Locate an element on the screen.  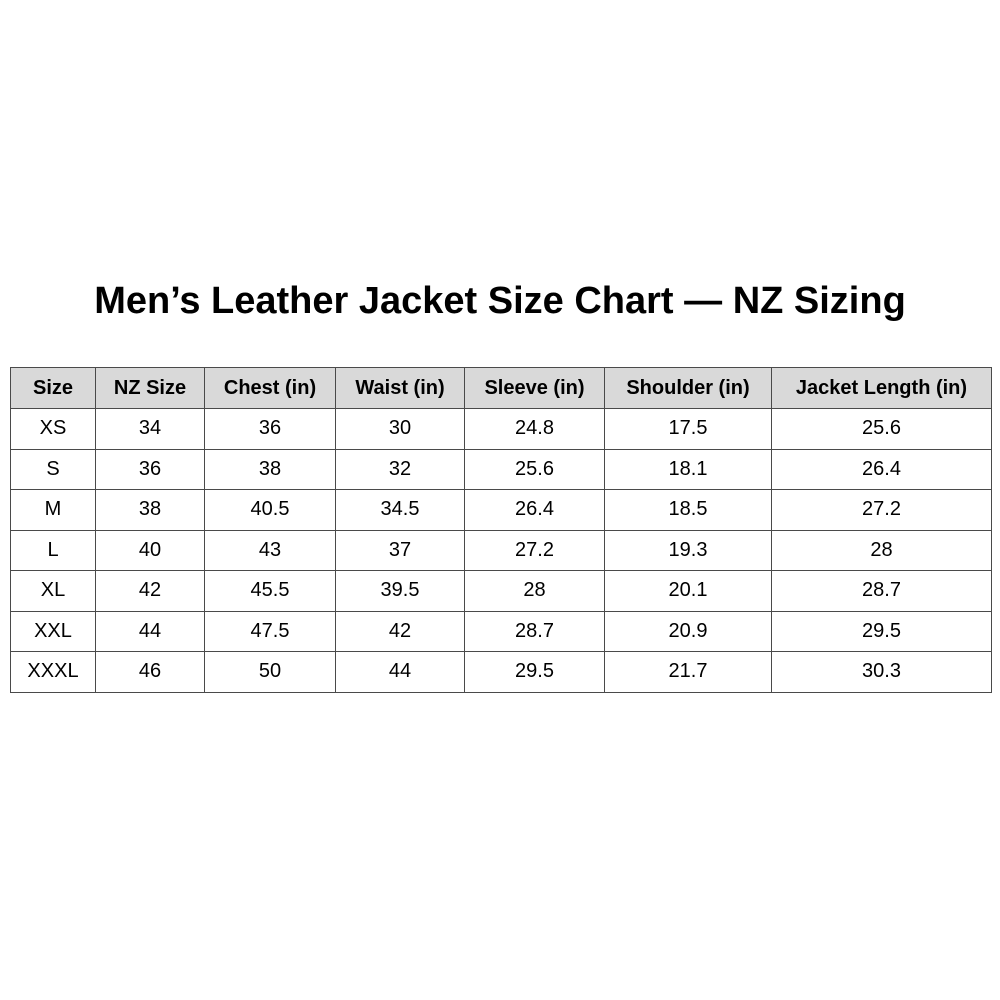
table-cell: 20.1 is located at coordinates (688, 591).